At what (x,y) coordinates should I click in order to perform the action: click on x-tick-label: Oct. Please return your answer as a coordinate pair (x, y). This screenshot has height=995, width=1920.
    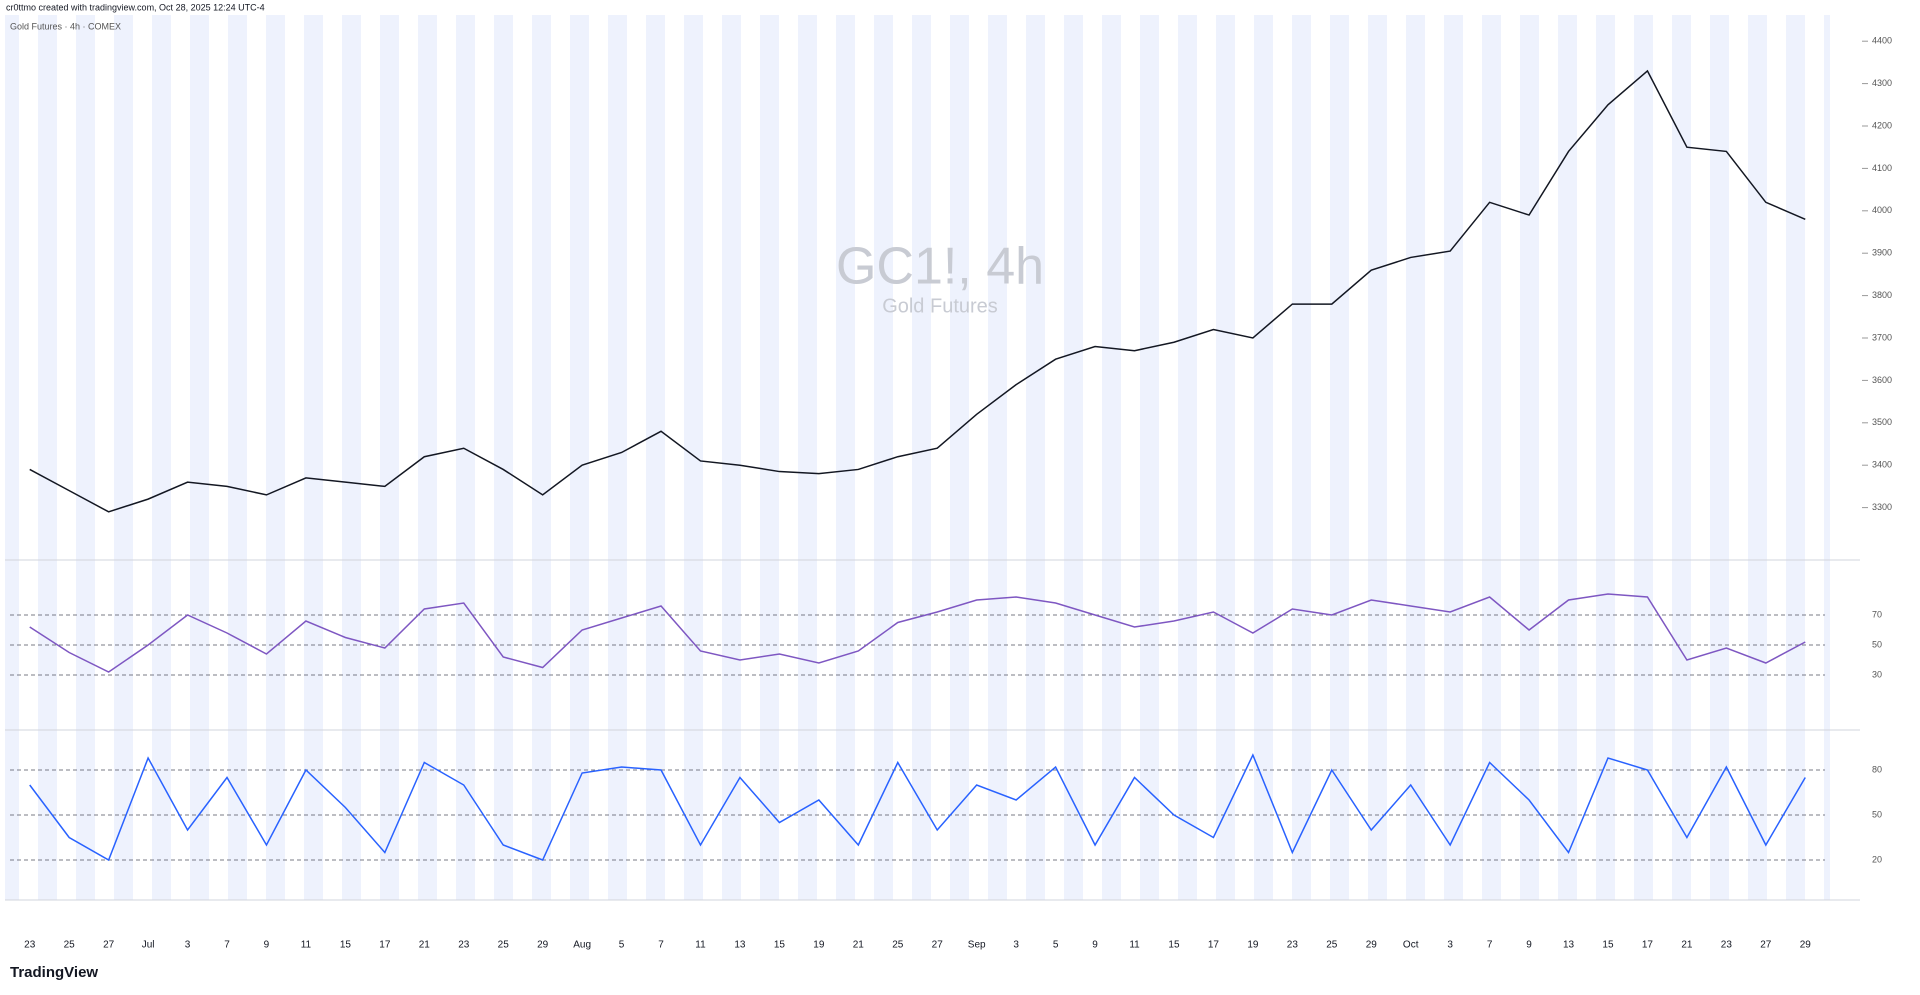
    Looking at the image, I should click on (1411, 945).